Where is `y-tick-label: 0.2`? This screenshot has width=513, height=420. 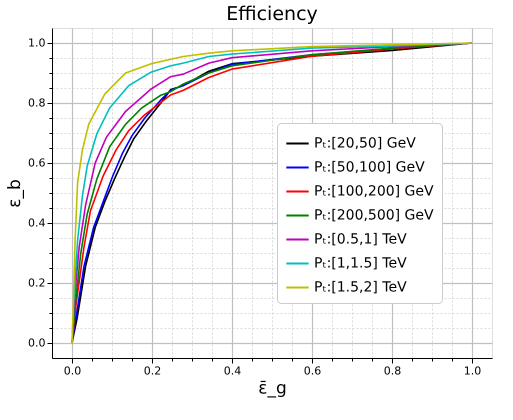
y-tick-label: 0.2 is located at coordinates (37, 283).